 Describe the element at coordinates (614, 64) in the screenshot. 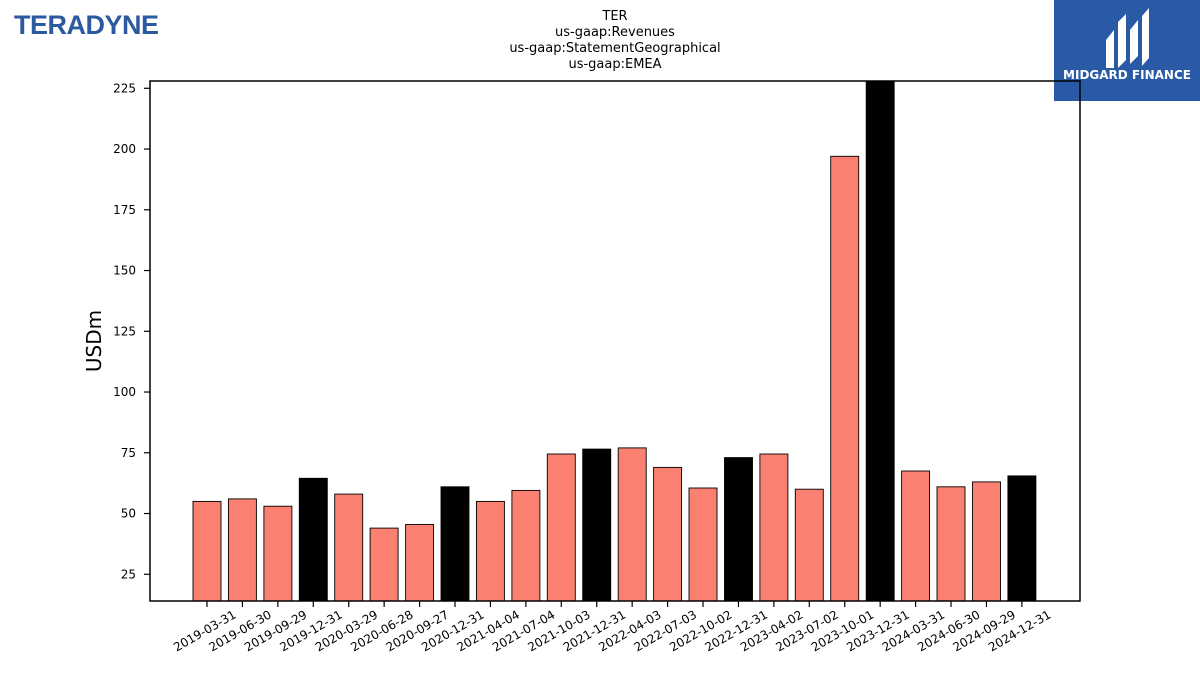

I see `chart-title-line: us-gaap:EMEA` at that location.